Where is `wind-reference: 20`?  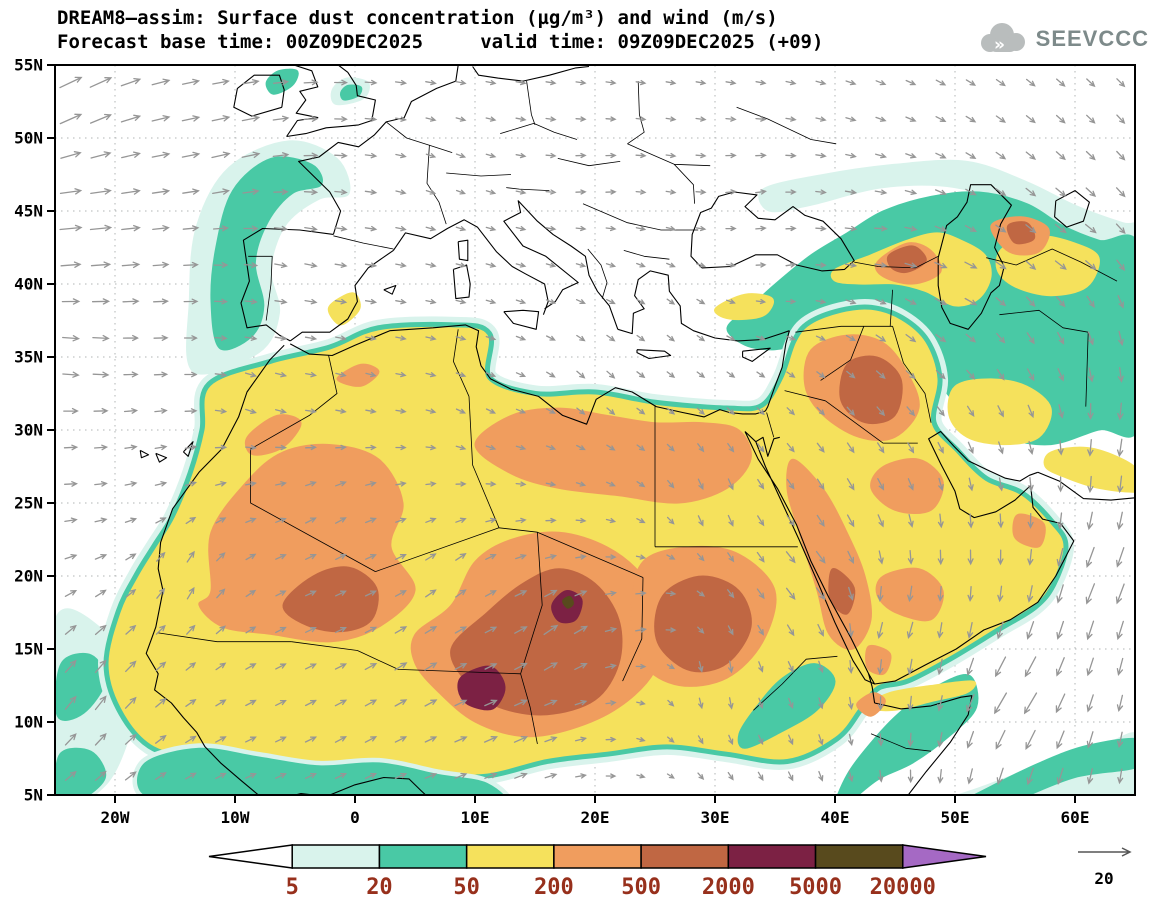 wind-reference: 20 is located at coordinates (1105, 867).